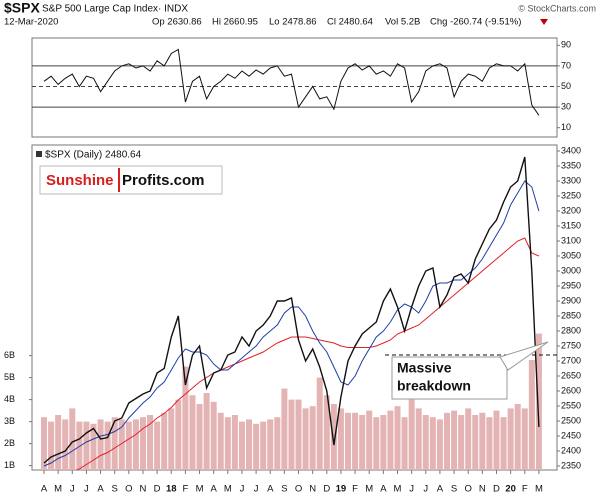 Image resolution: width=600 pixels, height=500 pixels. Describe the element at coordinates (571, 255) in the screenshot. I see `y-tick-label: 3050` at that location.